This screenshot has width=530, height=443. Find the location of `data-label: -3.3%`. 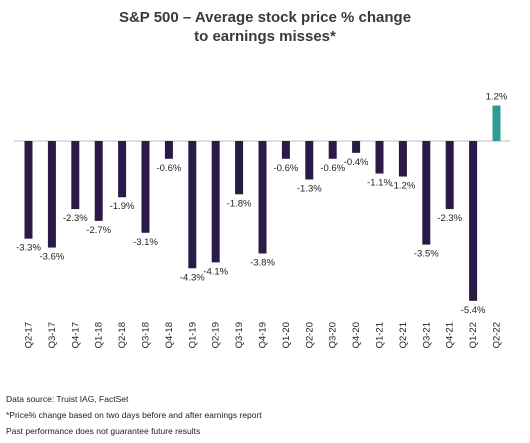

data-label: -3.3% is located at coordinates (28, 248).